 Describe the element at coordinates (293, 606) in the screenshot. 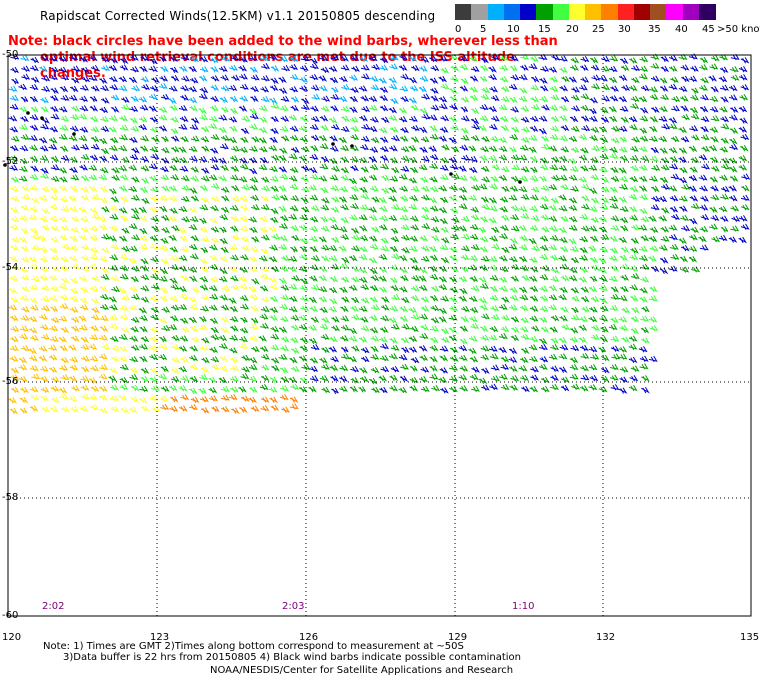

I see `pass-time-label: 2:03` at that location.